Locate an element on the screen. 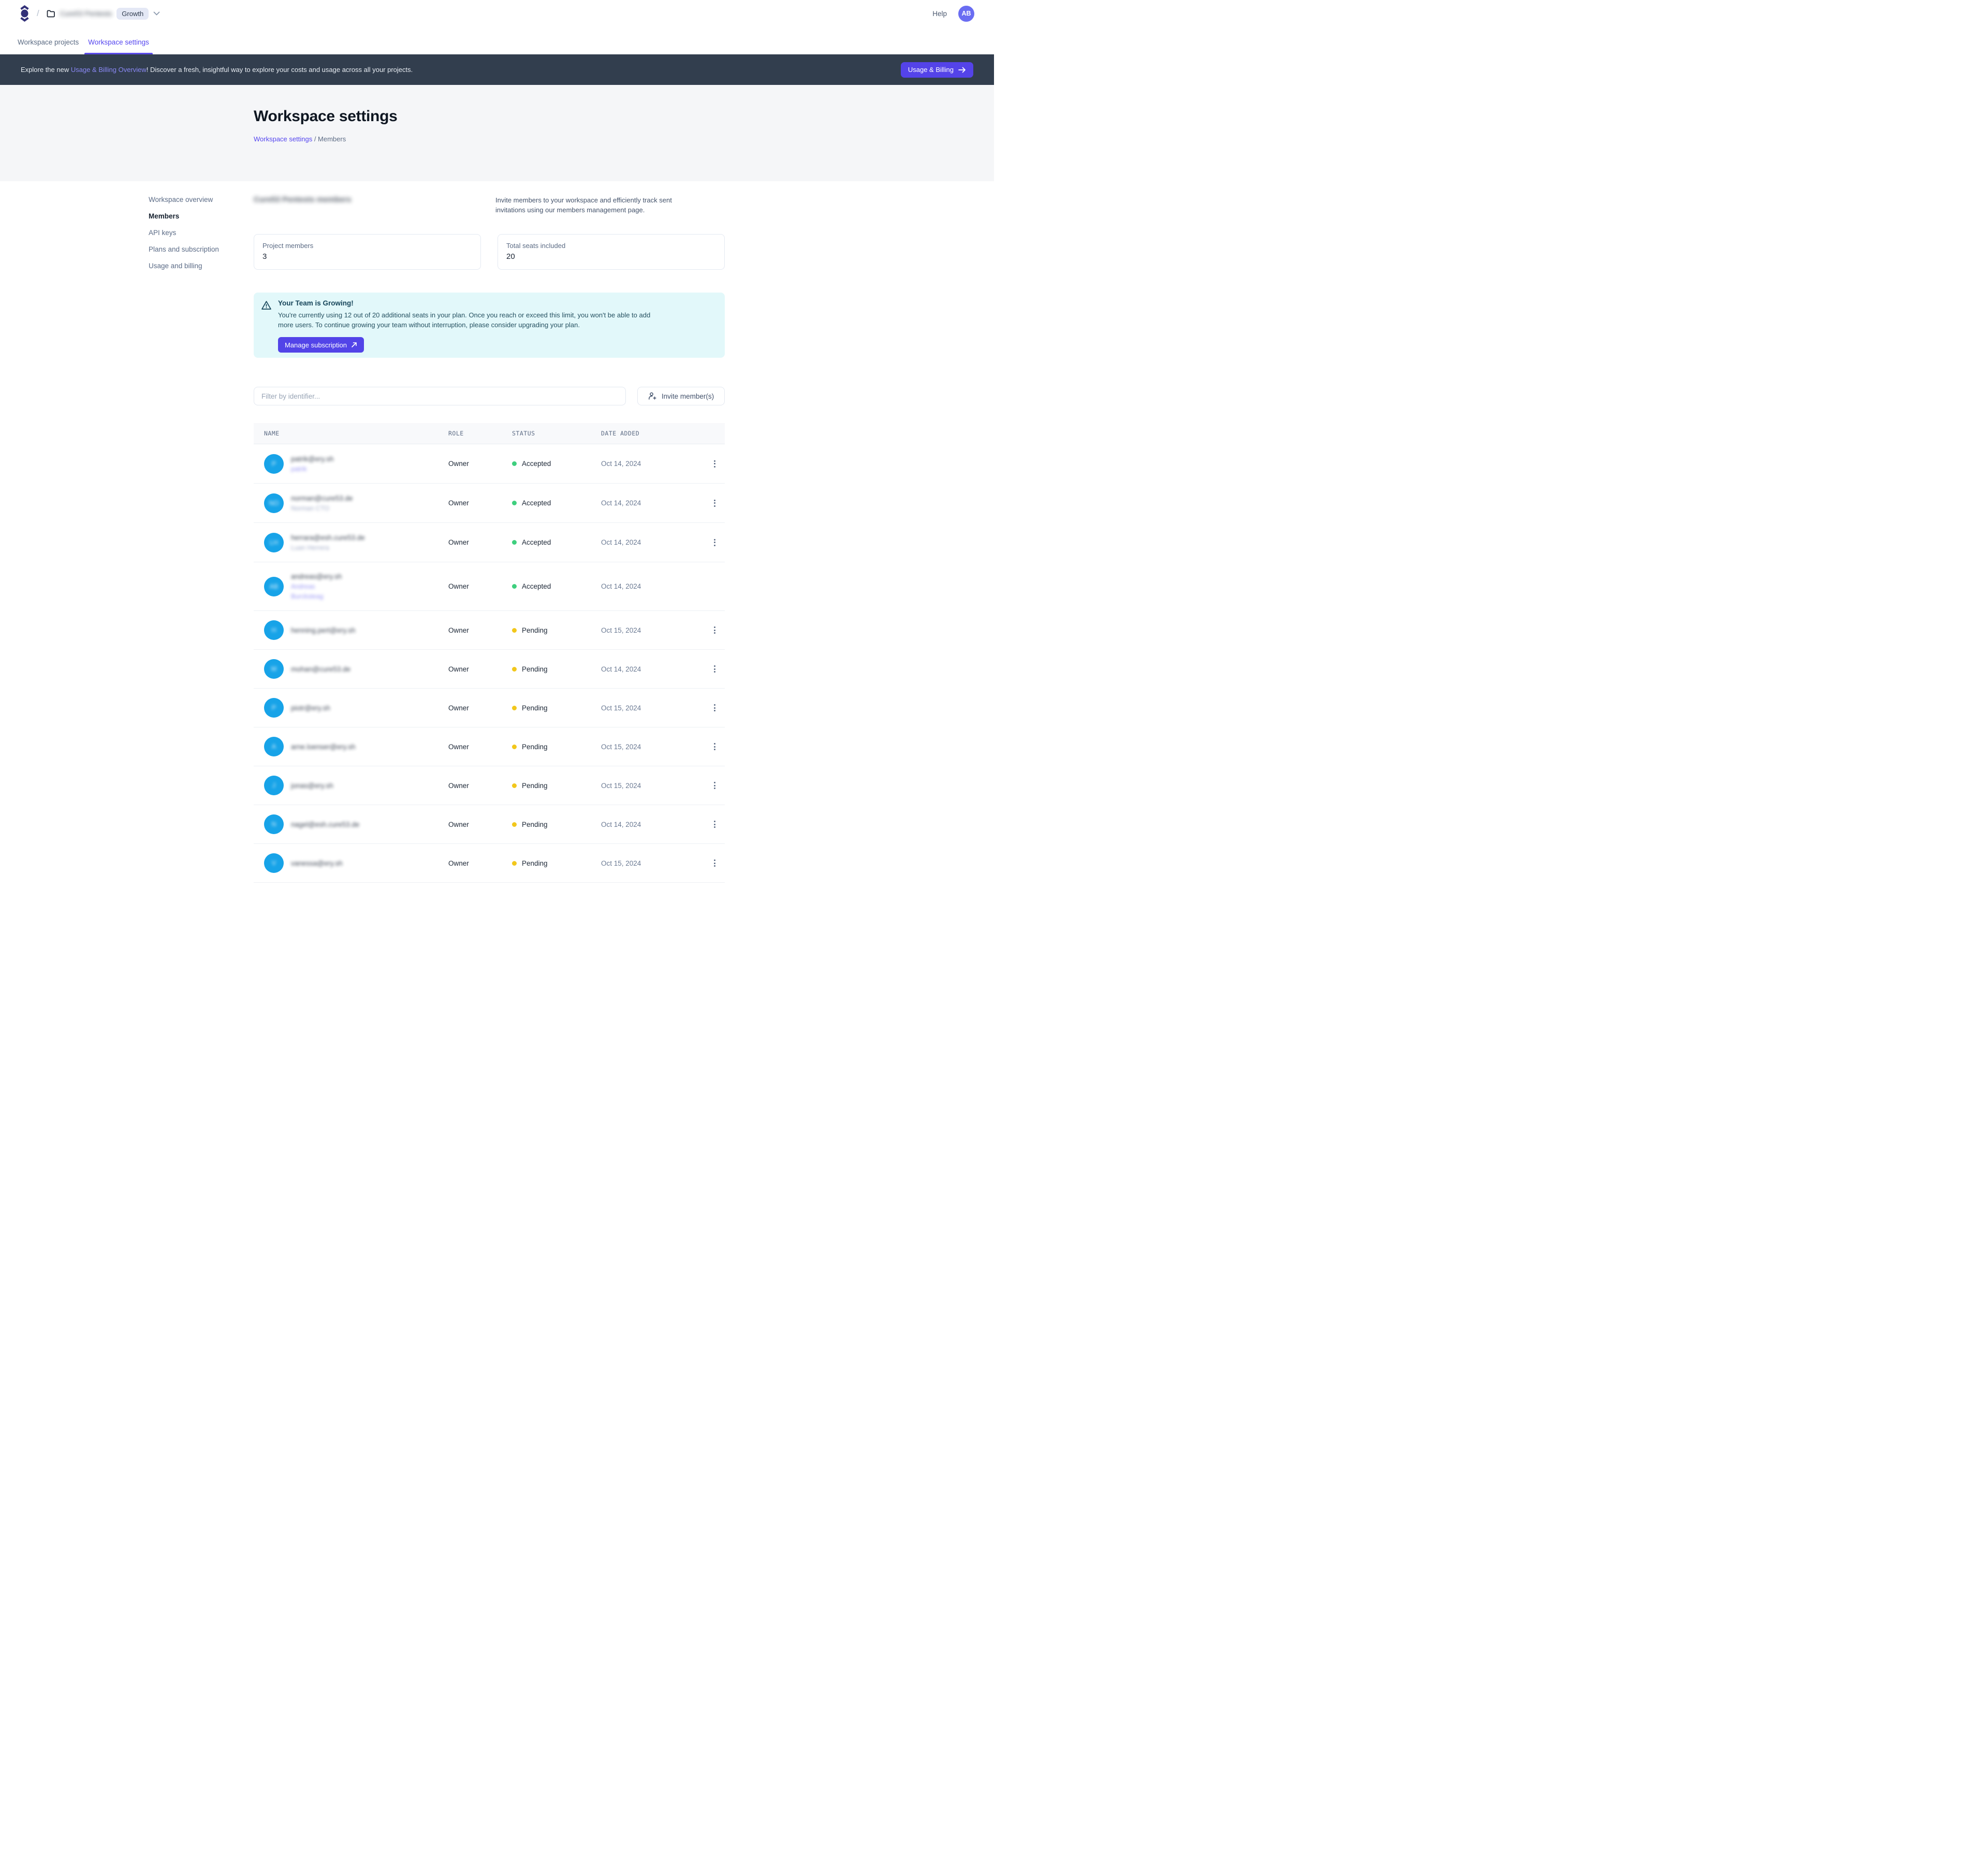 The height and width of the screenshot is (1866, 1988). sidebar-item-workspace-overview: Workspace overview is located at coordinates (181, 199).